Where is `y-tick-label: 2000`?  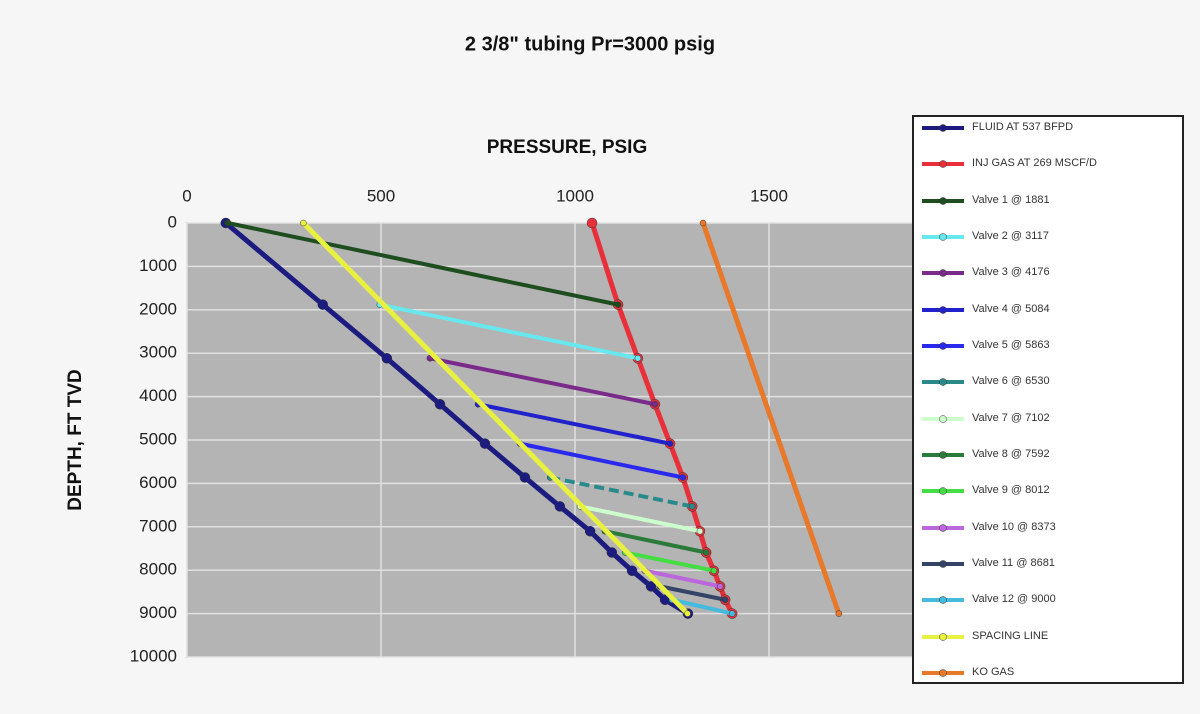
y-tick-label: 2000 is located at coordinates (158, 308).